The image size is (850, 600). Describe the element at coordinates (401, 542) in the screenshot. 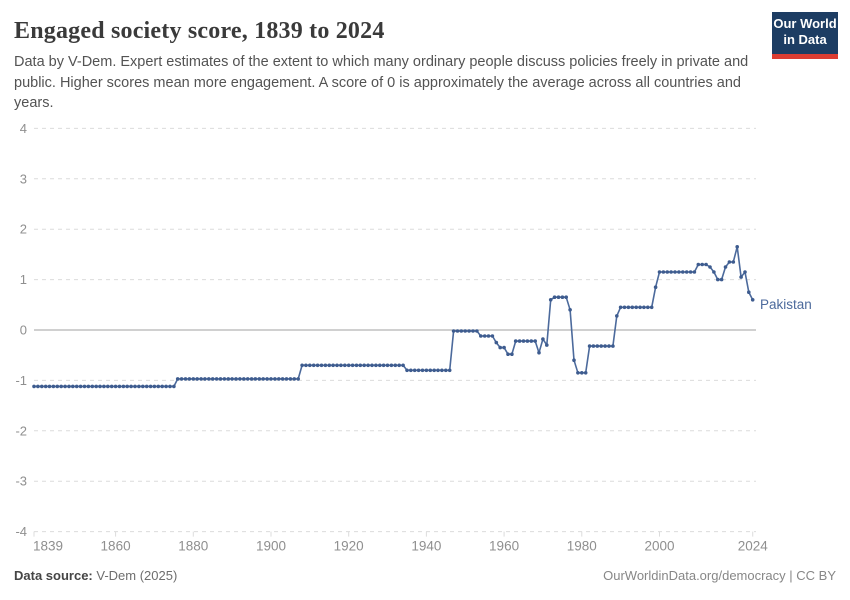

I see `x-axis: 1839 1860 1880 1900 1920 1940 1960 1980 2000 2024` at that location.